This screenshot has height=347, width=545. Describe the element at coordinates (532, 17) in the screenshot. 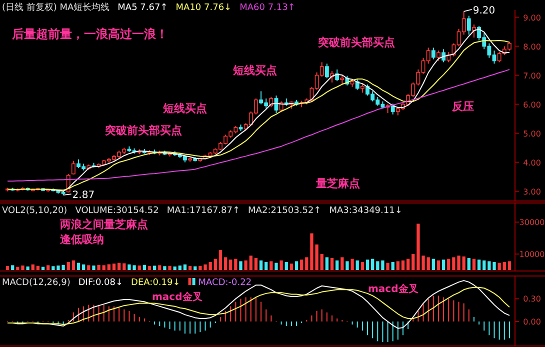

I see `y-tick-label: 9.00` at that location.